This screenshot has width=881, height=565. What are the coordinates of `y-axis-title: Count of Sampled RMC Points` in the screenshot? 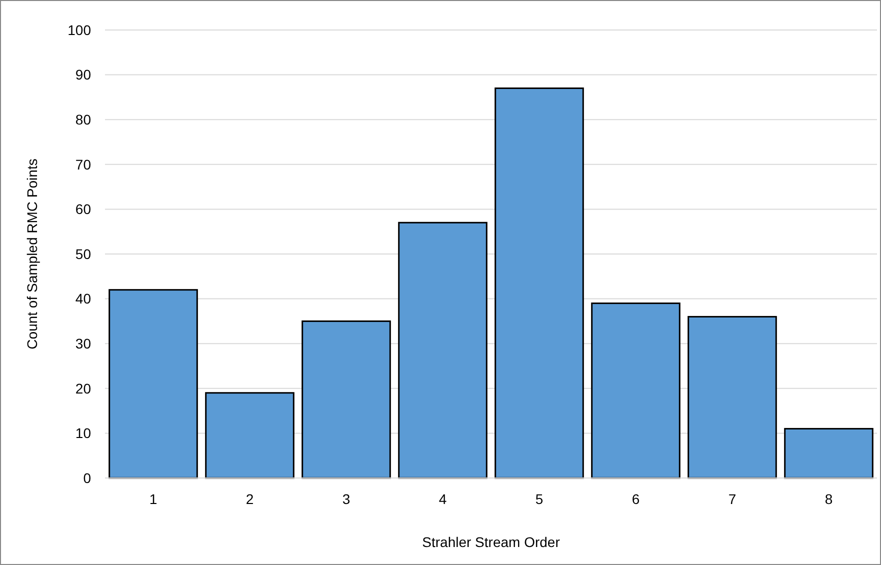 It's located at (32, 254).